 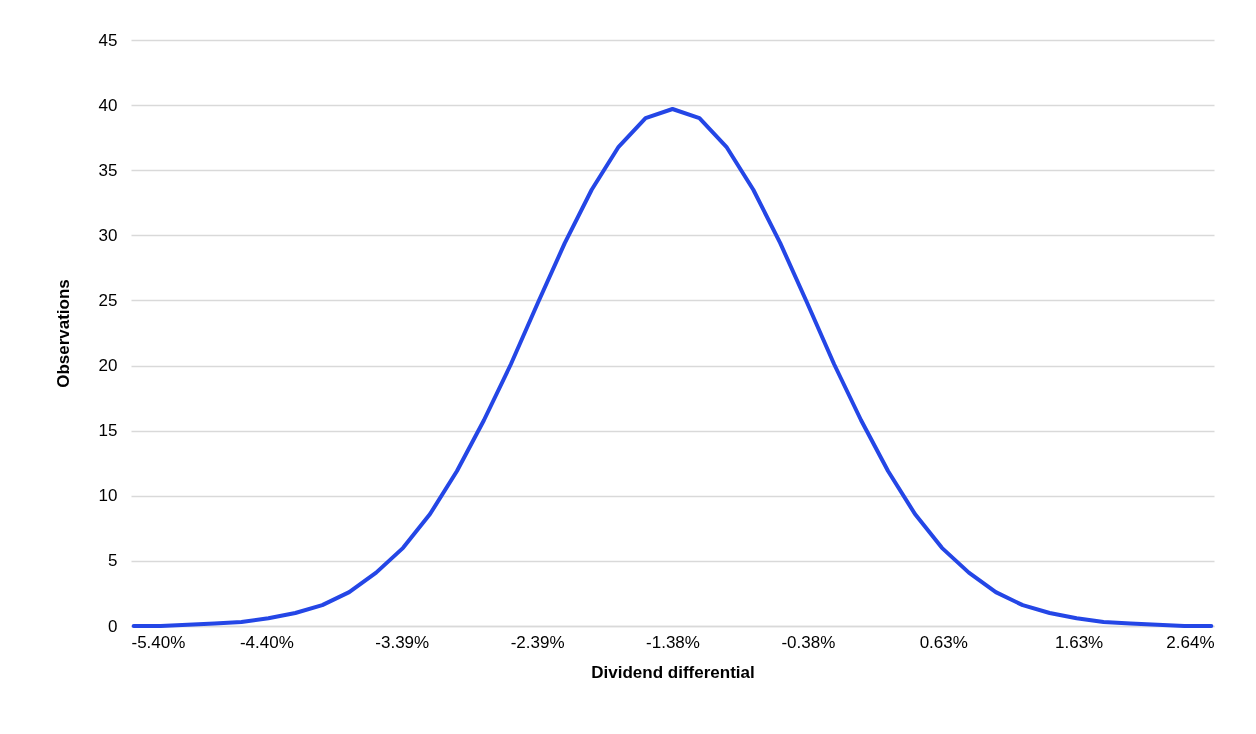 I want to click on y-tick-label: 20, so click(x=108, y=366).